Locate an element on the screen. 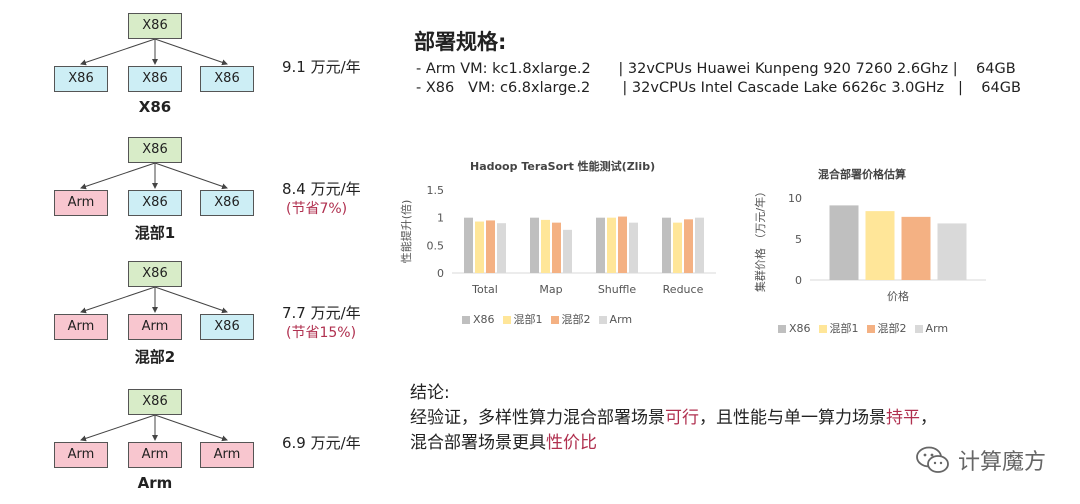 The height and width of the screenshot is (504, 1080). conclusion-text: 经验证，多样性算力混合部署场景 is located at coordinates (537, 418).